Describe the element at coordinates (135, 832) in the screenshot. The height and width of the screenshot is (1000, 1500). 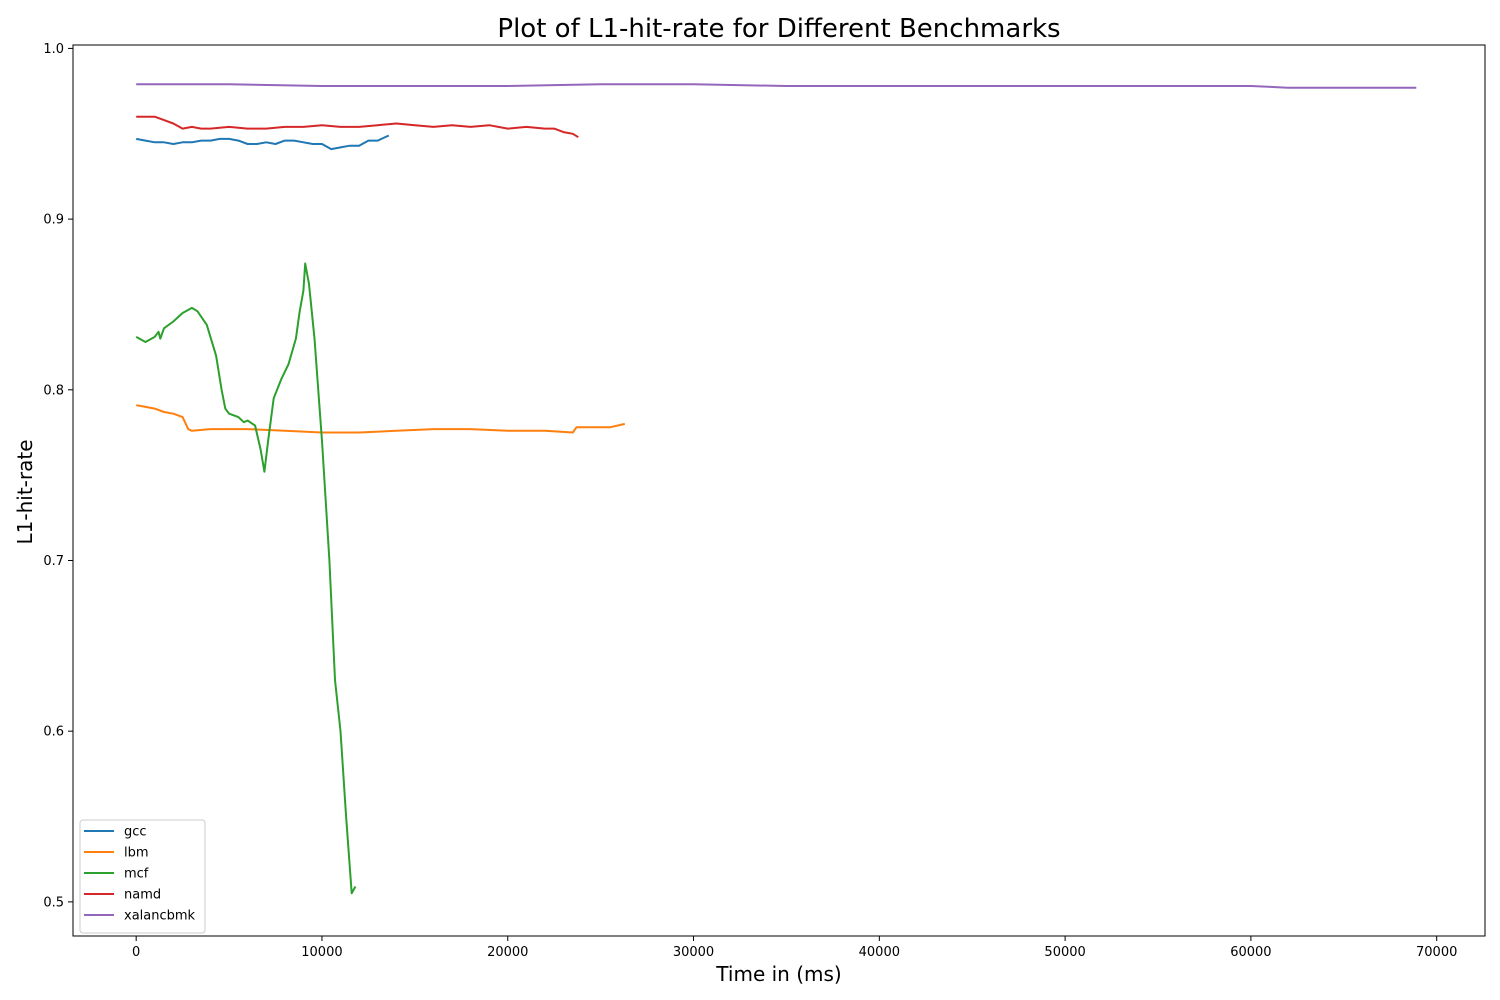
I see `legend-label-gcc: gcc` at that location.